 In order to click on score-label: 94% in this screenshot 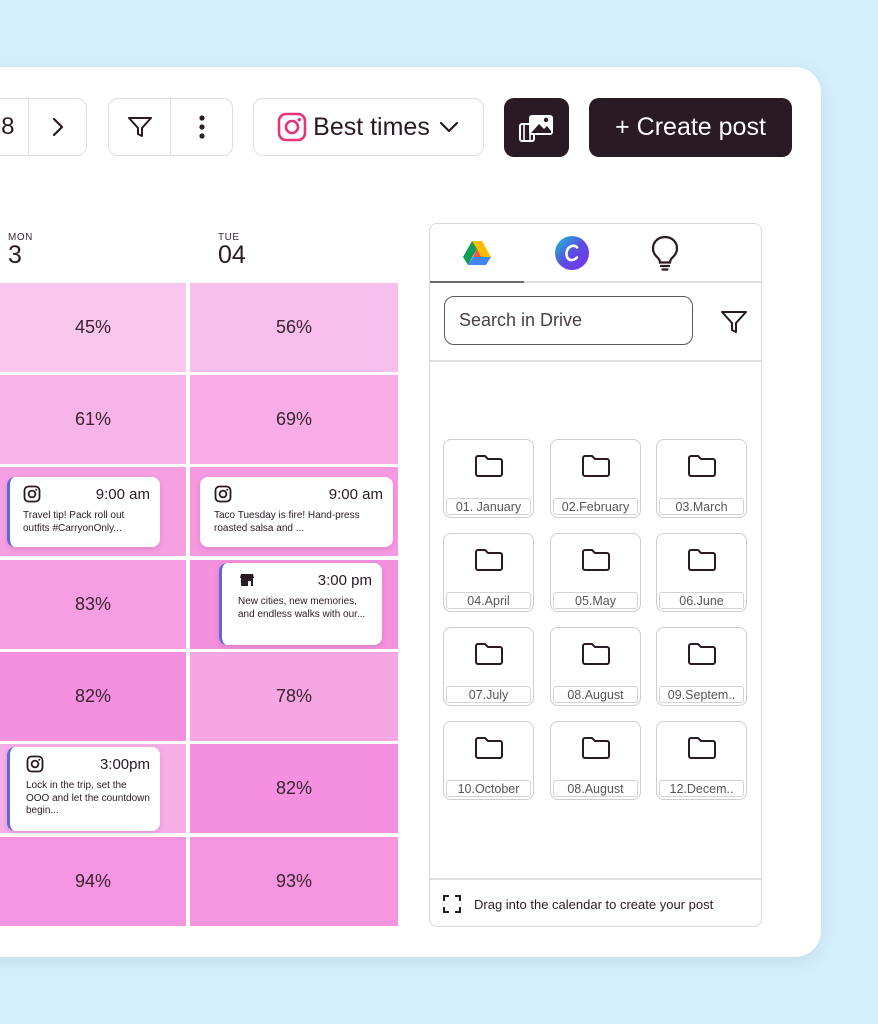, I will do `click(93, 881)`.